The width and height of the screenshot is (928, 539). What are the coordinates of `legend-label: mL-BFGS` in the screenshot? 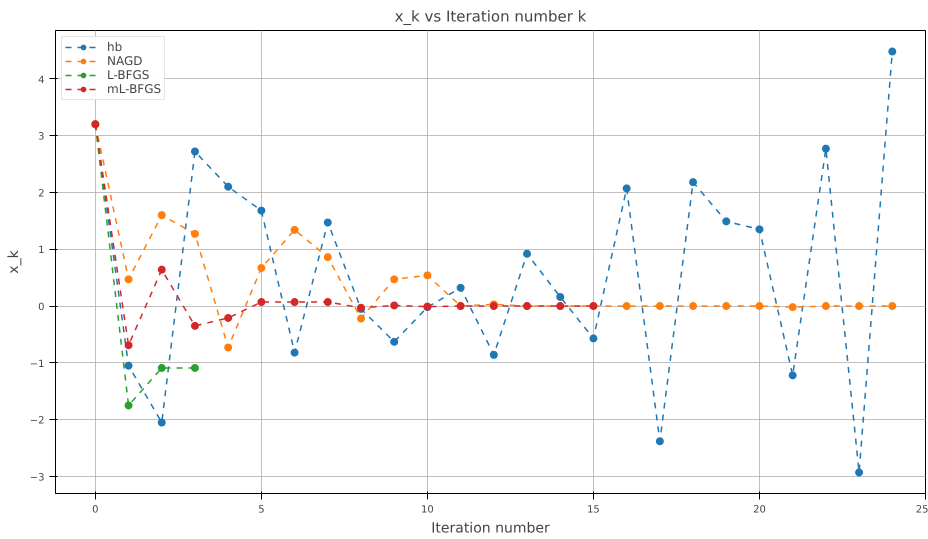 It's located at (134, 89).